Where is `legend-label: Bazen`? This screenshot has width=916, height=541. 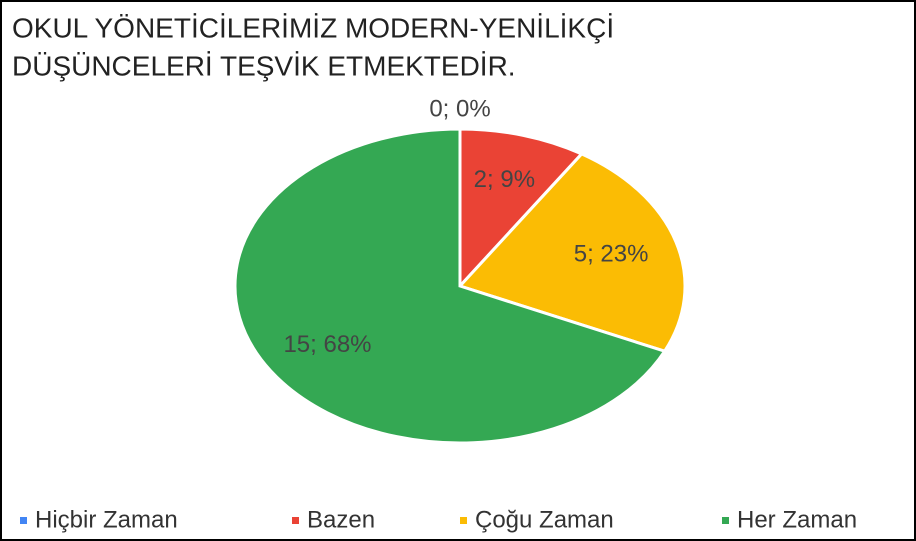
legend-label: Bazen is located at coordinates (341, 519).